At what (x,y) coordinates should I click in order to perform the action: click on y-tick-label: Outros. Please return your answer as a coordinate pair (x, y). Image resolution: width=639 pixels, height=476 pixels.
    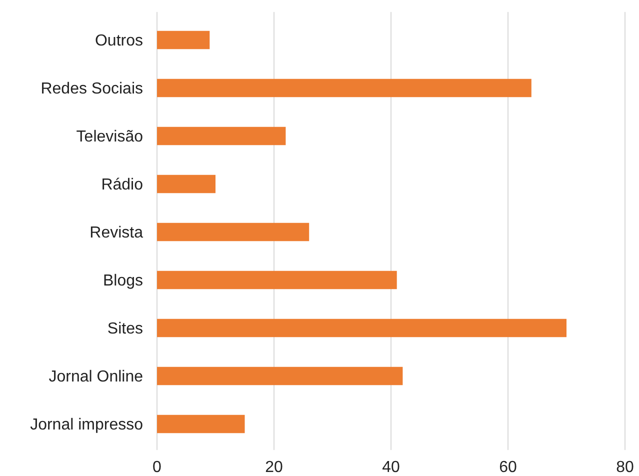
    Looking at the image, I should click on (118, 41).